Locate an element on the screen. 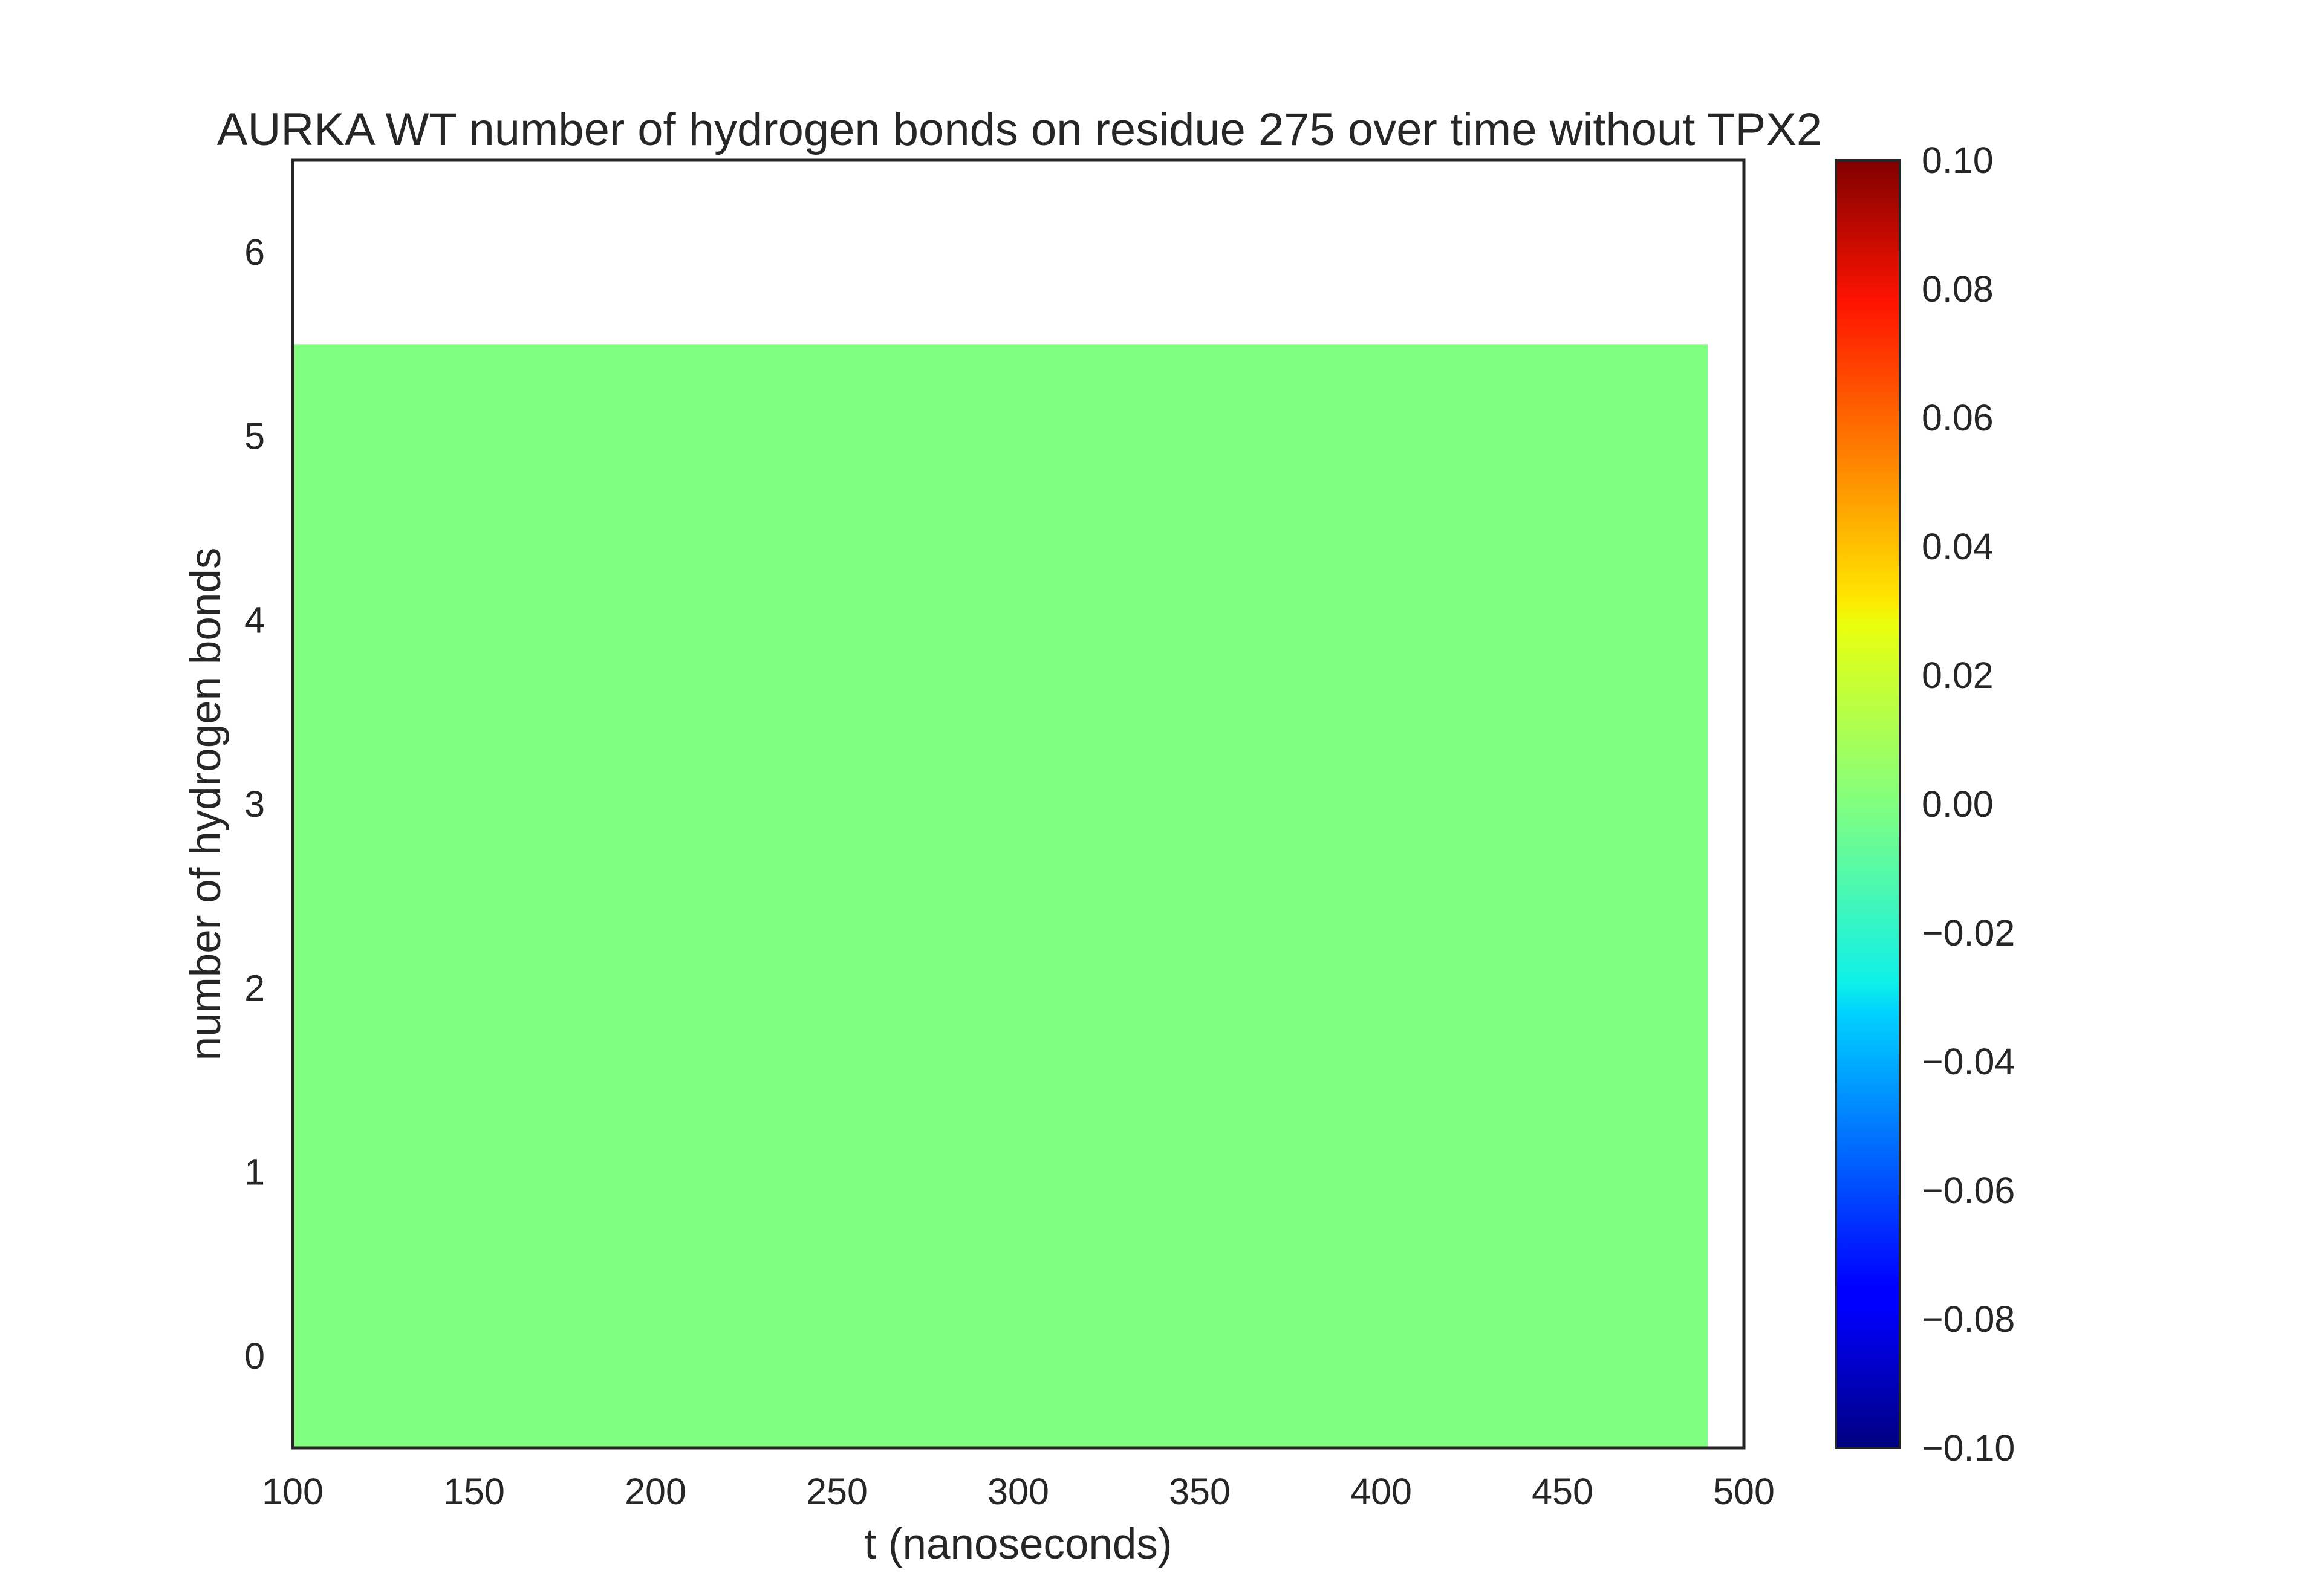 The image size is (2322, 1596). y-axis-label: number of hydrogen bonds is located at coordinates (206, 804).